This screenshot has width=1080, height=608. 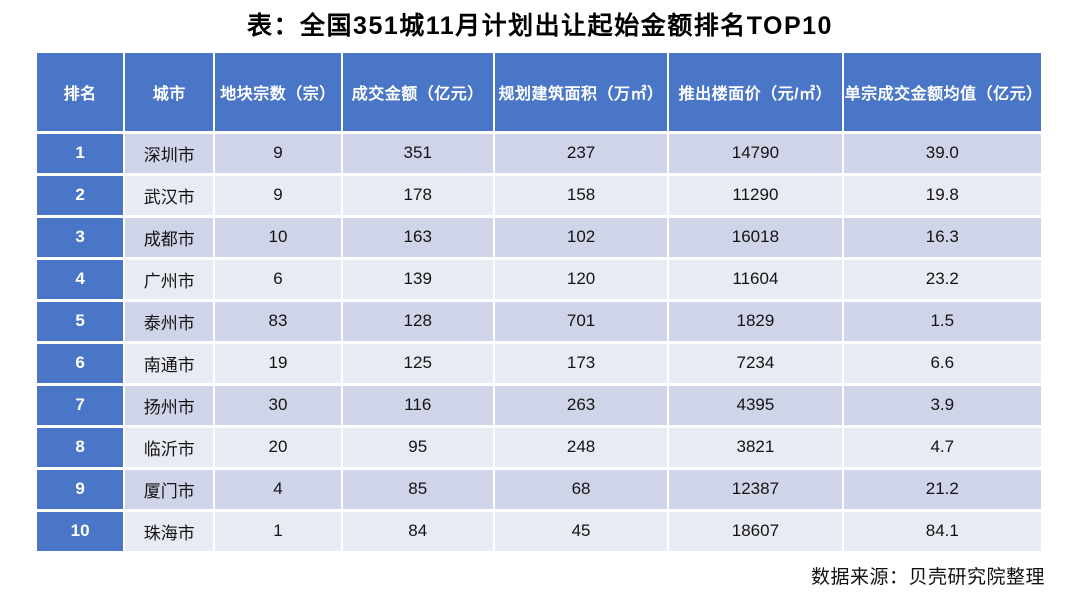 What do you see at coordinates (278, 405) in the screenshot?
I see `table-cell: 30` at bounding box center [278, 405].